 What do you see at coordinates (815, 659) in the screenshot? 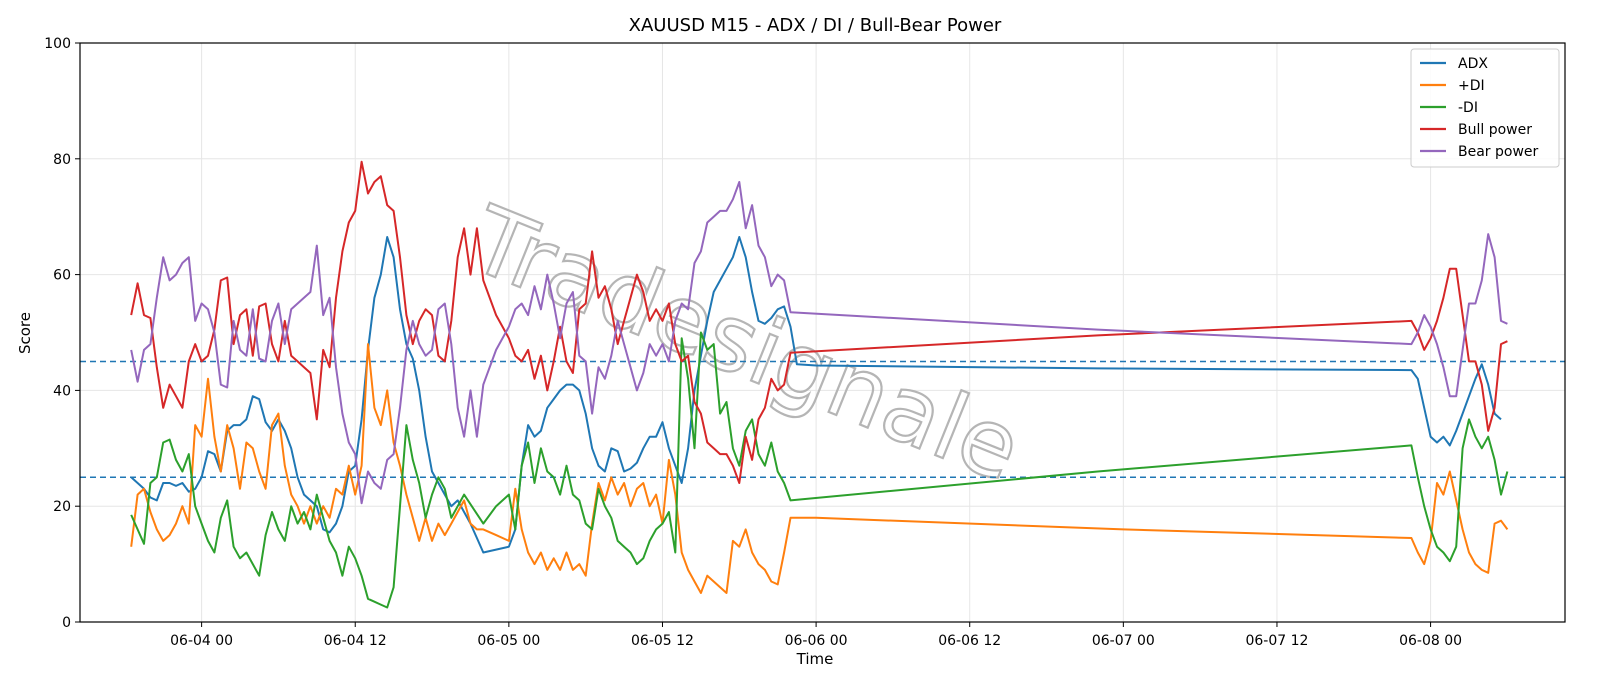
I see `x-axis-label: Time` at bounding box center [815, 659].